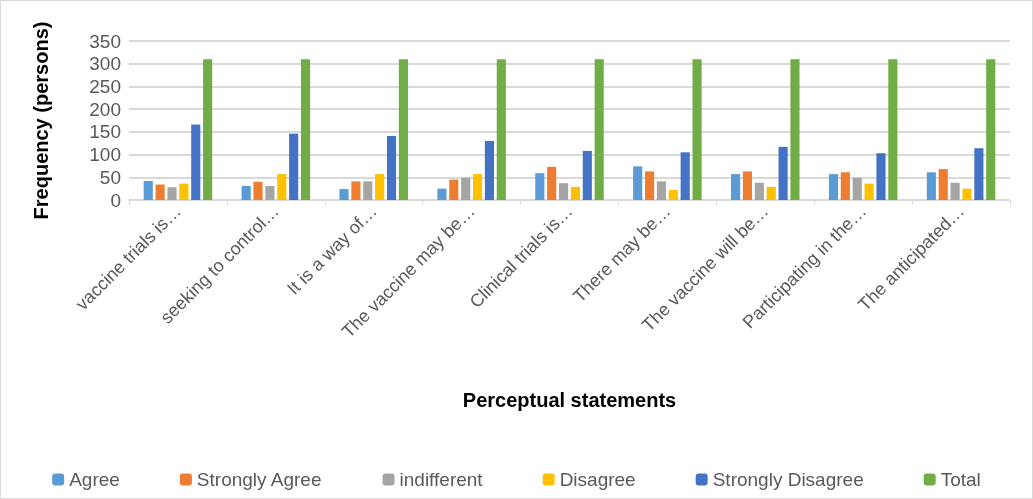 The width and height of the screenshot is (1033, 499). I want to click on y-tick-label: 200, so click(105, 109).